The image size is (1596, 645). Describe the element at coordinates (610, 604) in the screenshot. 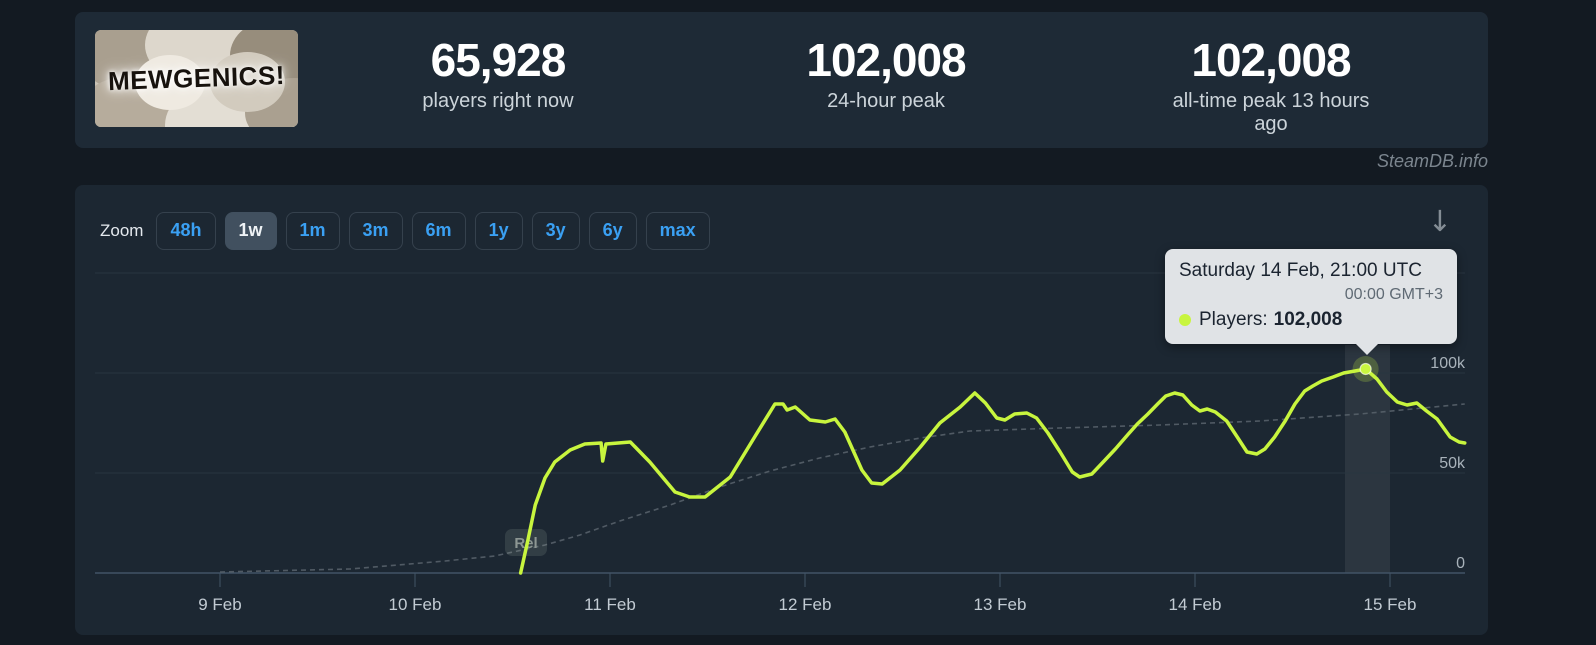

I see `x-axis-label: 11 Feb` at that location.